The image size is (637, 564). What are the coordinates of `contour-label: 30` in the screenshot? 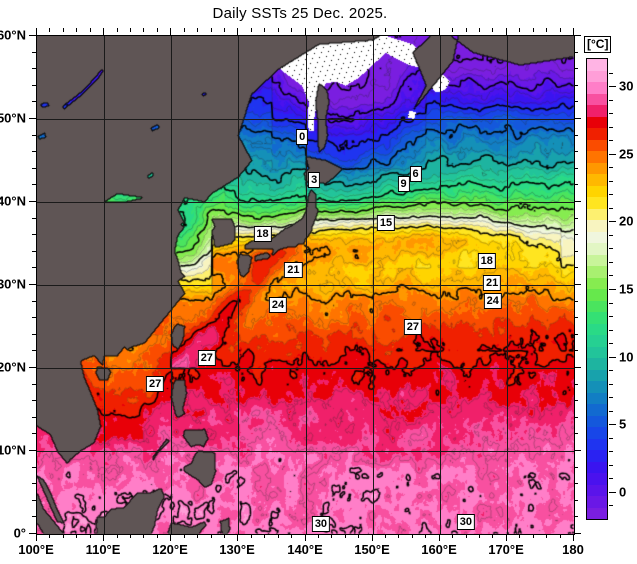 It's located at (321, 524).